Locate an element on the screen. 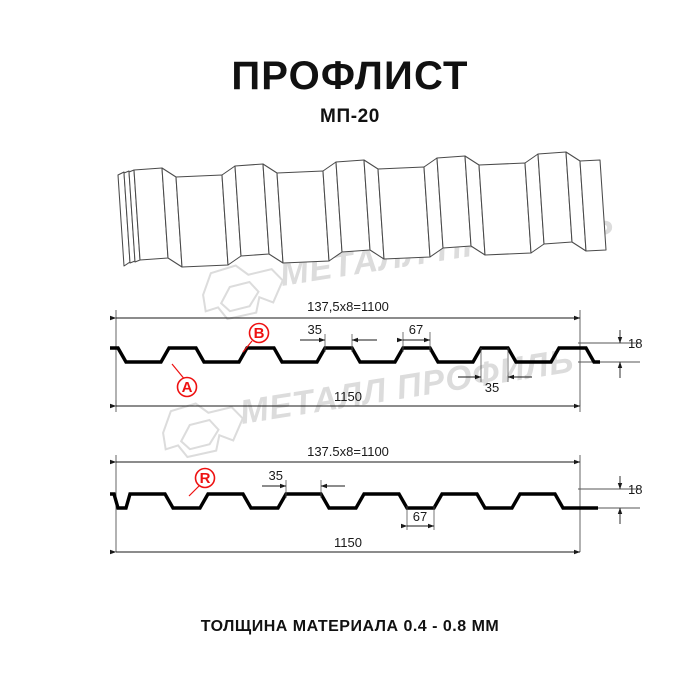 The width and height of the screenshot is (700, 700). dimension-label-35-top: 35 is located at coordinates (315, 329).